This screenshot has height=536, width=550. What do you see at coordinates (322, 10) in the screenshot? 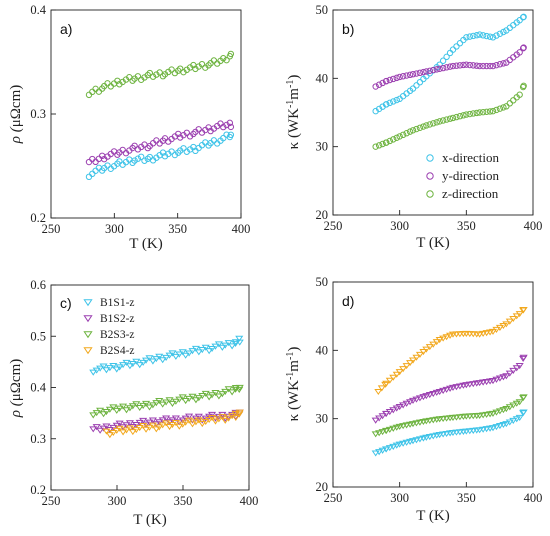
I see `y-tick-label: 50` at bounding box center [322, 10].